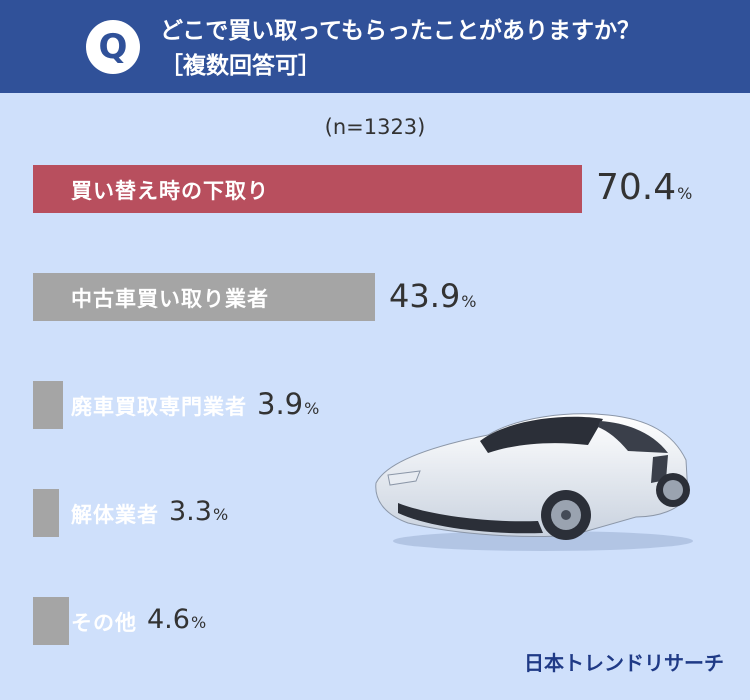  What do you see at coordinates (113, 47) in the screenshot?
I see `q-badge: Q` at bounding box center [113, 47].